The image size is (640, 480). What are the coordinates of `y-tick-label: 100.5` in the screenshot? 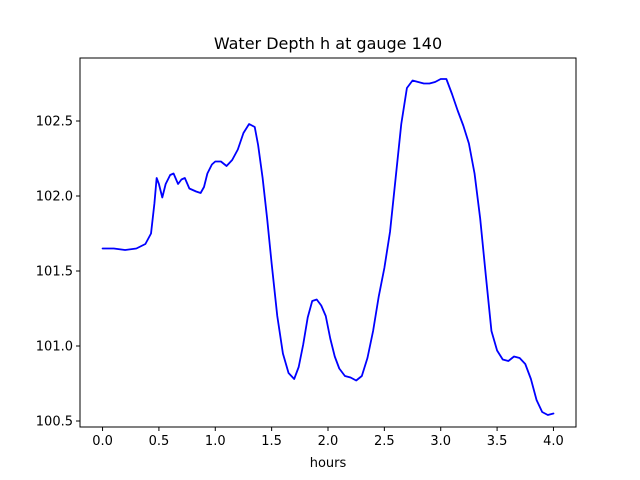 It's located at (54, 422).